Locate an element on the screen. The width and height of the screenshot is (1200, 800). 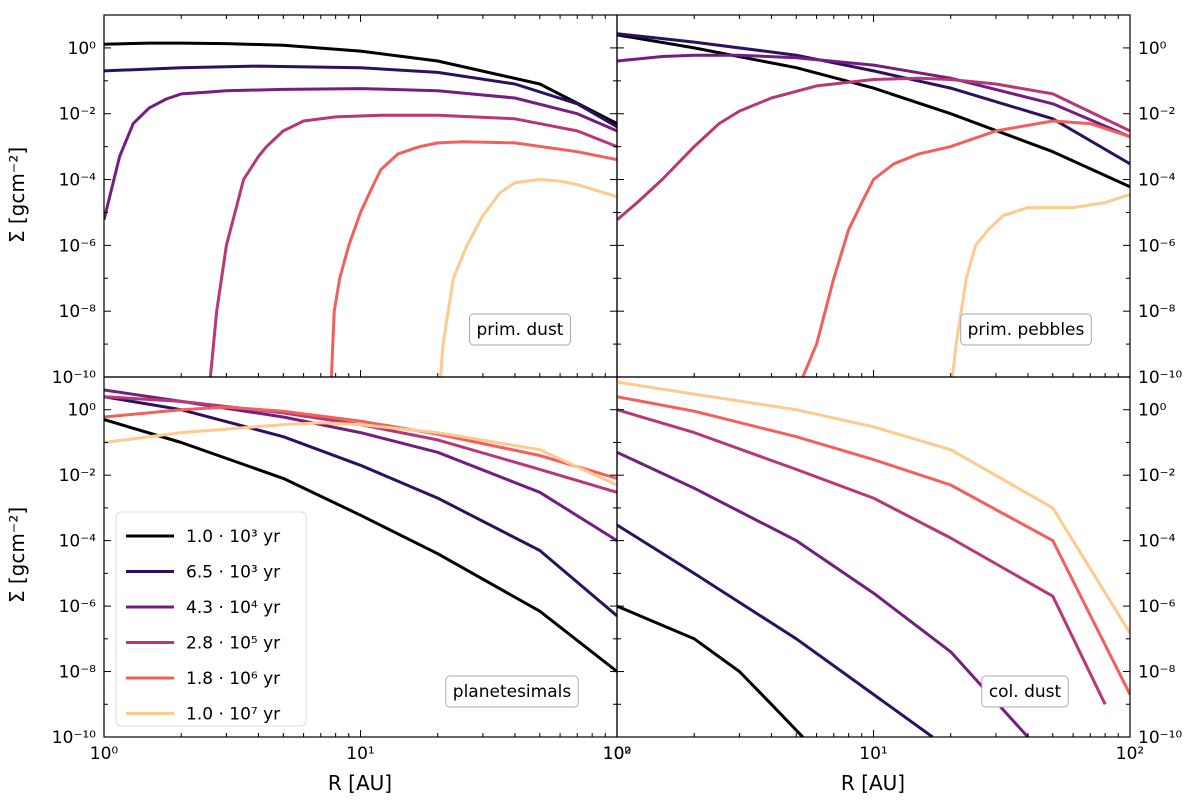
legend-label: 2.8 · 10⁵ yr is located at coordinates (233, 644).